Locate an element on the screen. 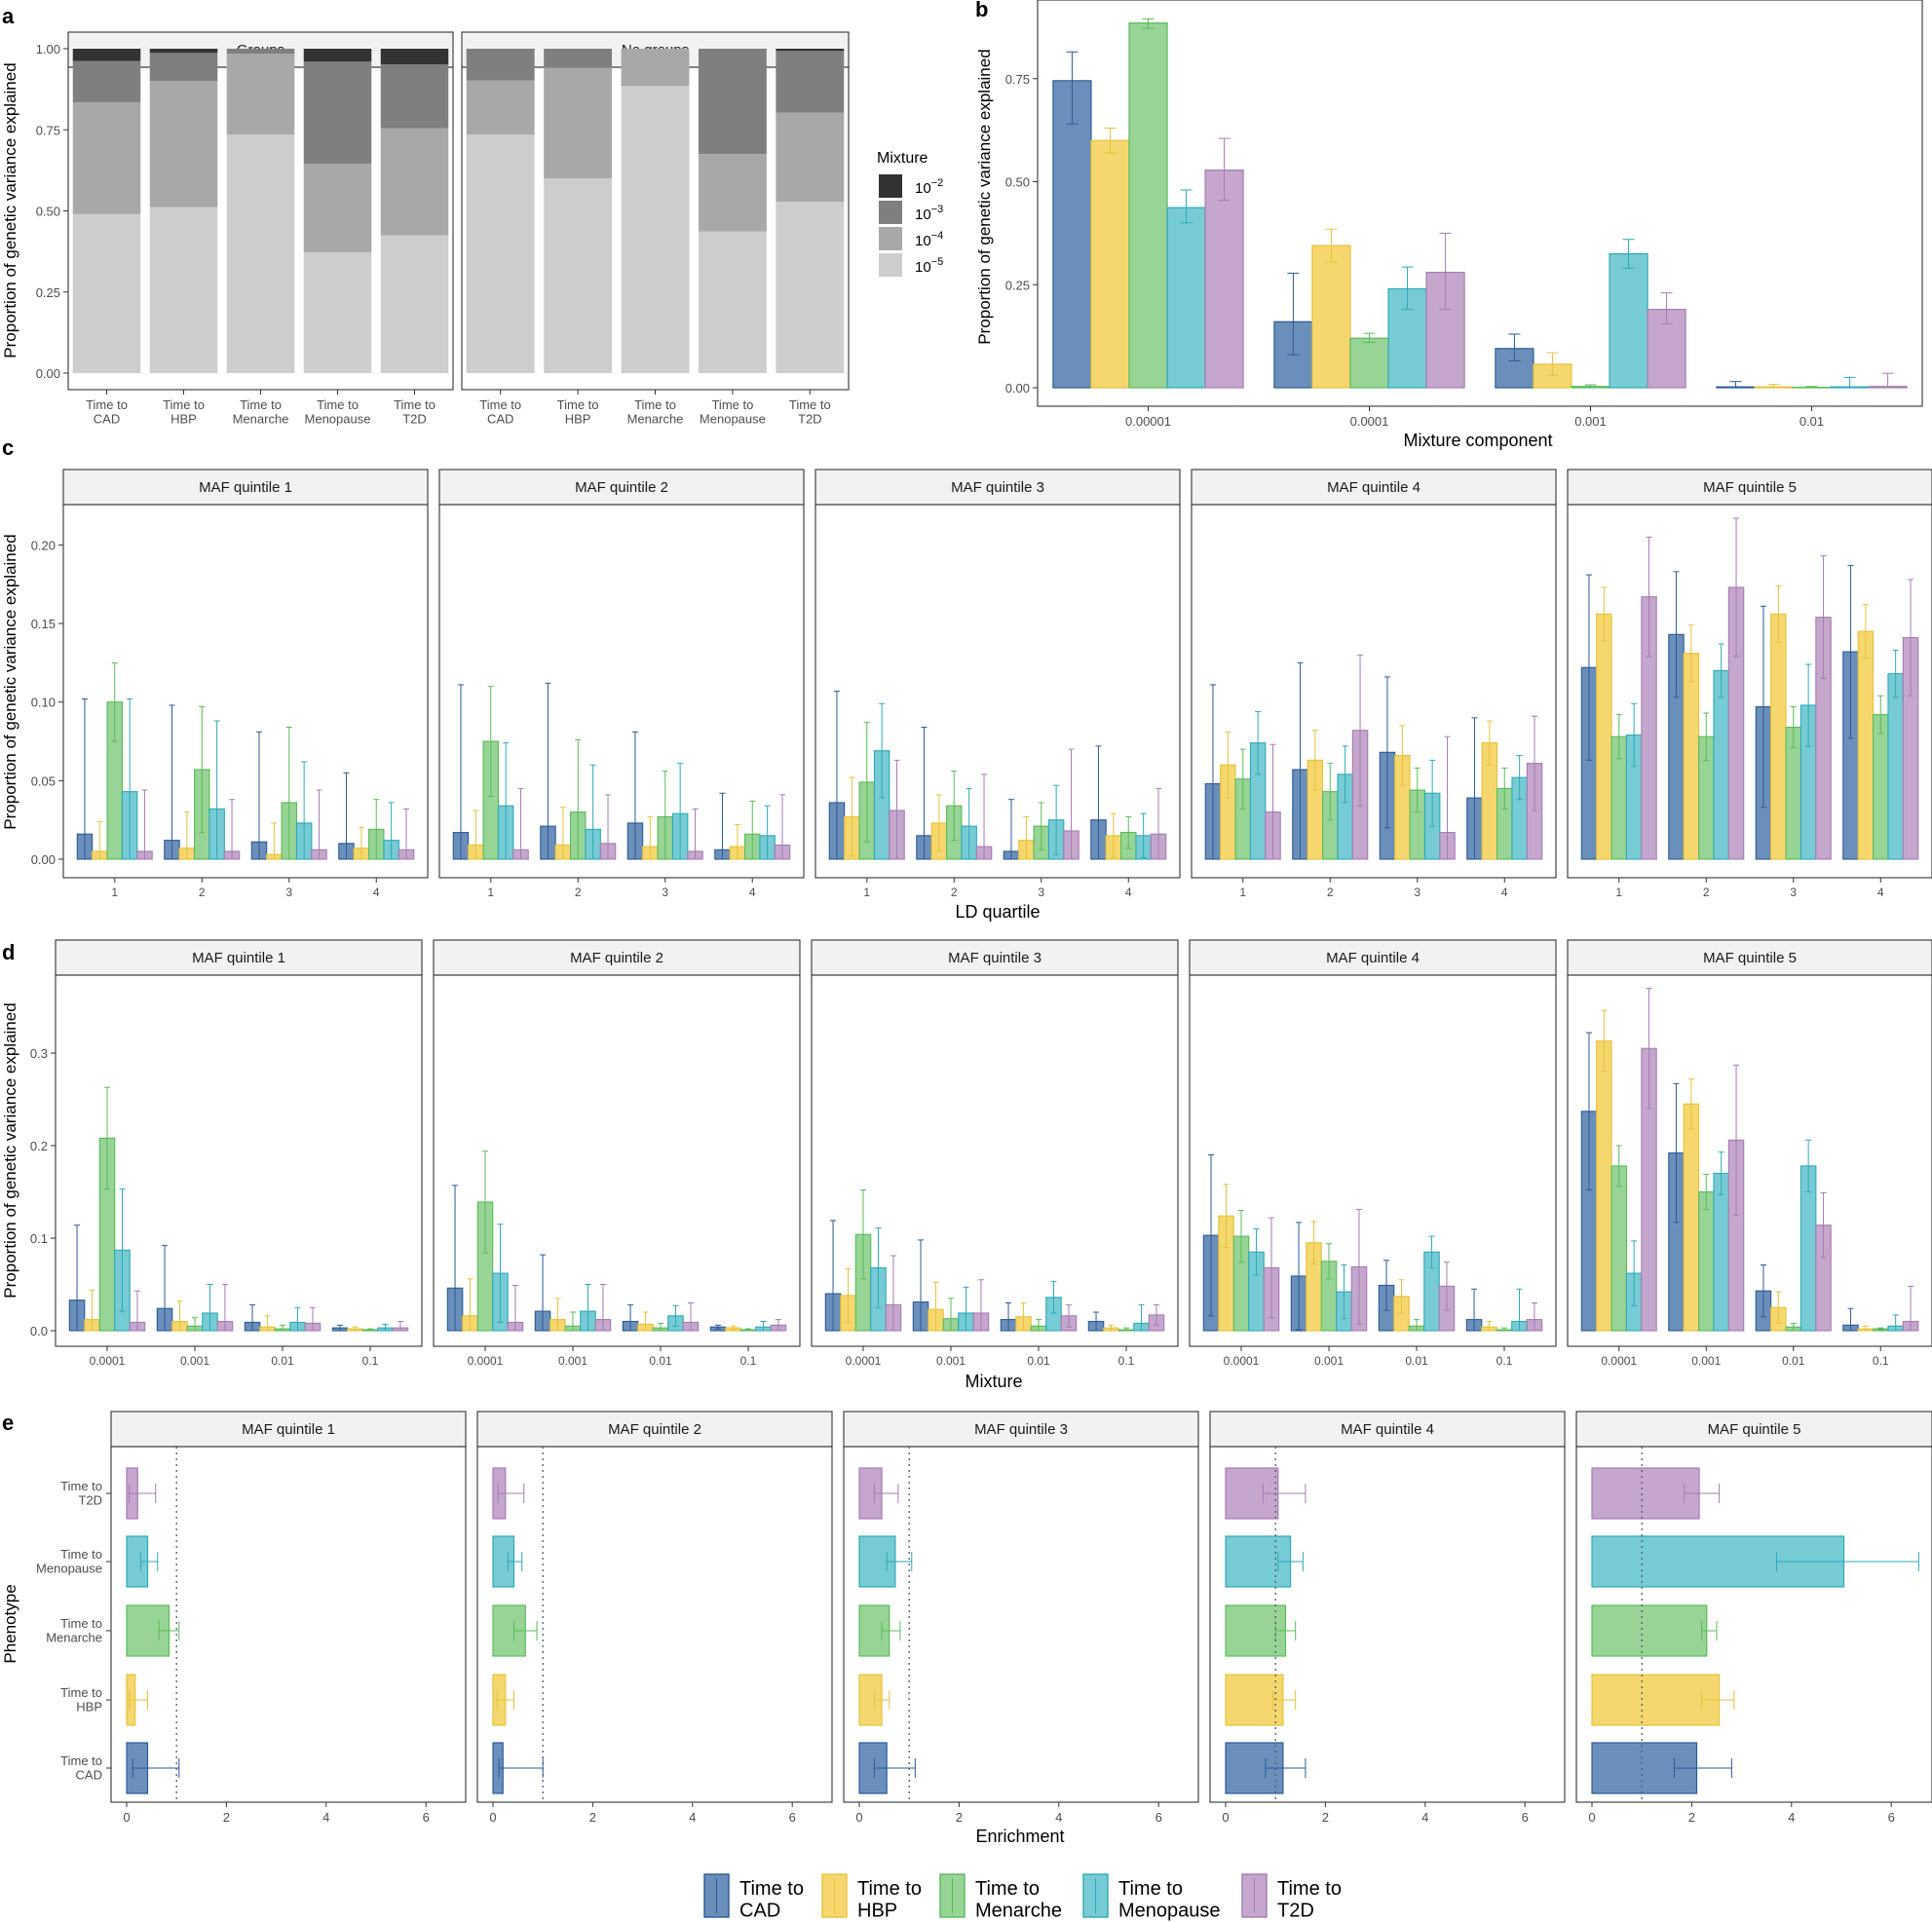 The width and height of the screenshot is (1932, 1922). facet-strip-label: MAF quintile 5 is located at coordinates (1750, 487).